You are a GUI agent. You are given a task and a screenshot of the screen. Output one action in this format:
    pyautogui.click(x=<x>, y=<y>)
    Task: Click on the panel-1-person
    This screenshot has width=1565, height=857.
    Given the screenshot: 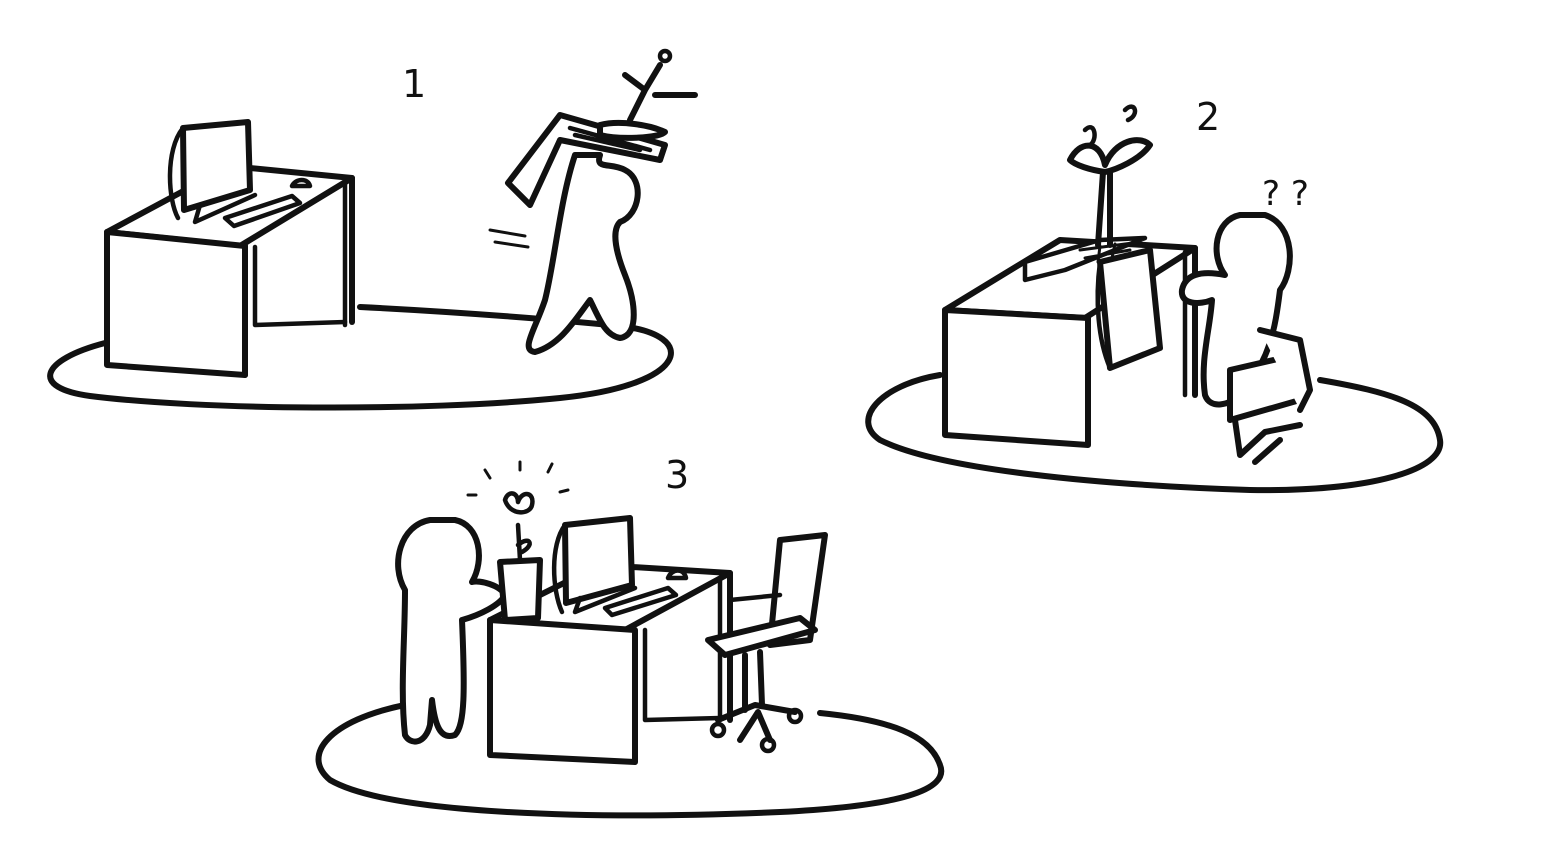 What is the action you would take?
    pyautogui.click(x=583, y=253)
    